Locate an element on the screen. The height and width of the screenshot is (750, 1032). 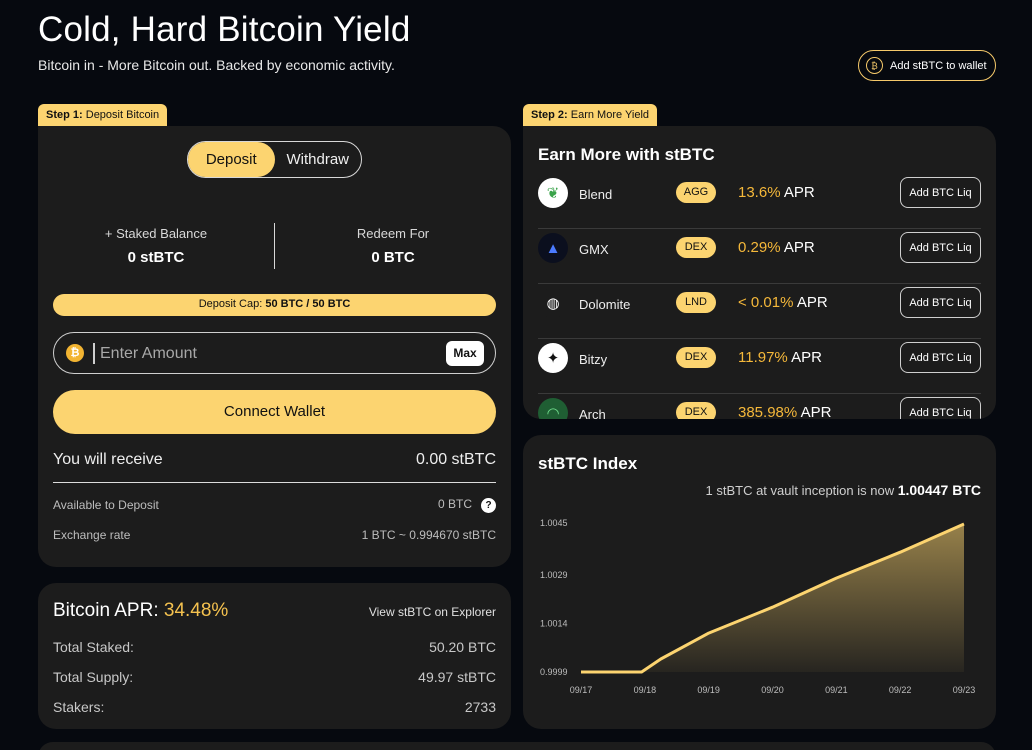
step2-label: Earn More Yield is located at coordinates (610, 115).